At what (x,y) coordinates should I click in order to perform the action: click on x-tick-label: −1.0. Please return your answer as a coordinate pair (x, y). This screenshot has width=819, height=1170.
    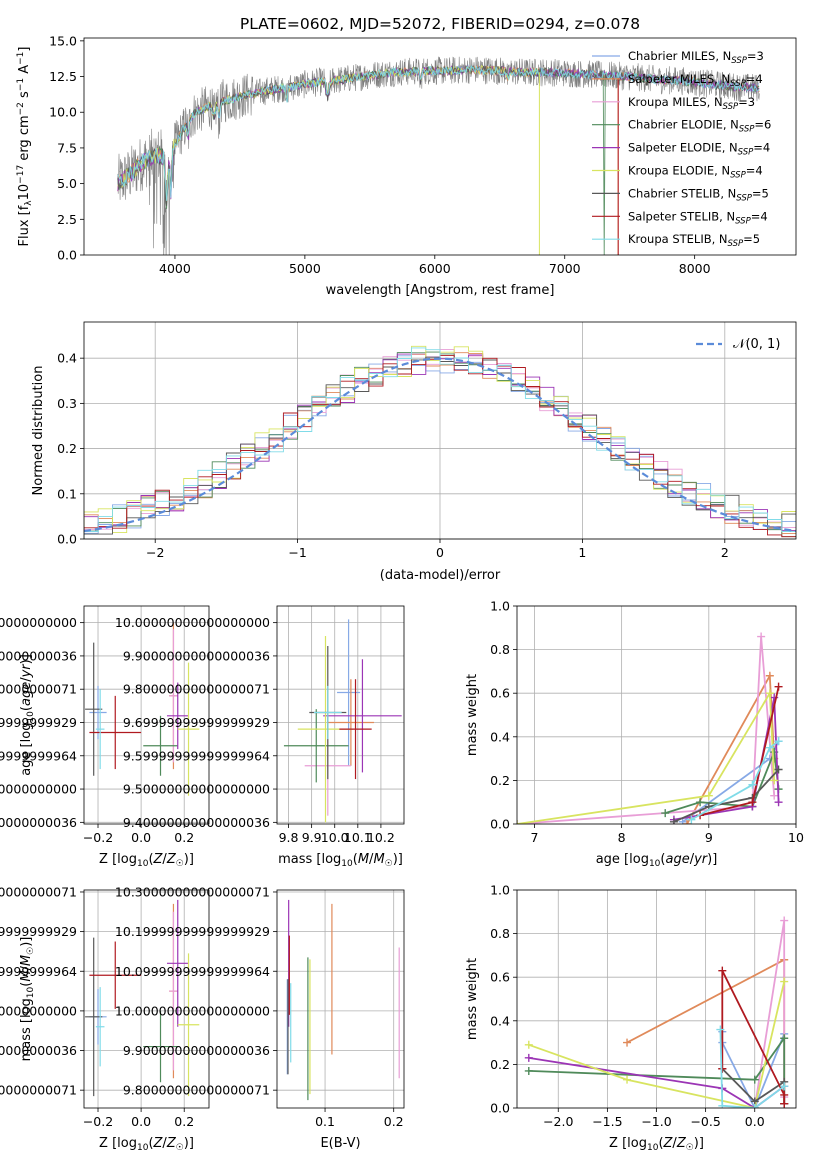
    Looking at the image, I should click on (656, 1121).